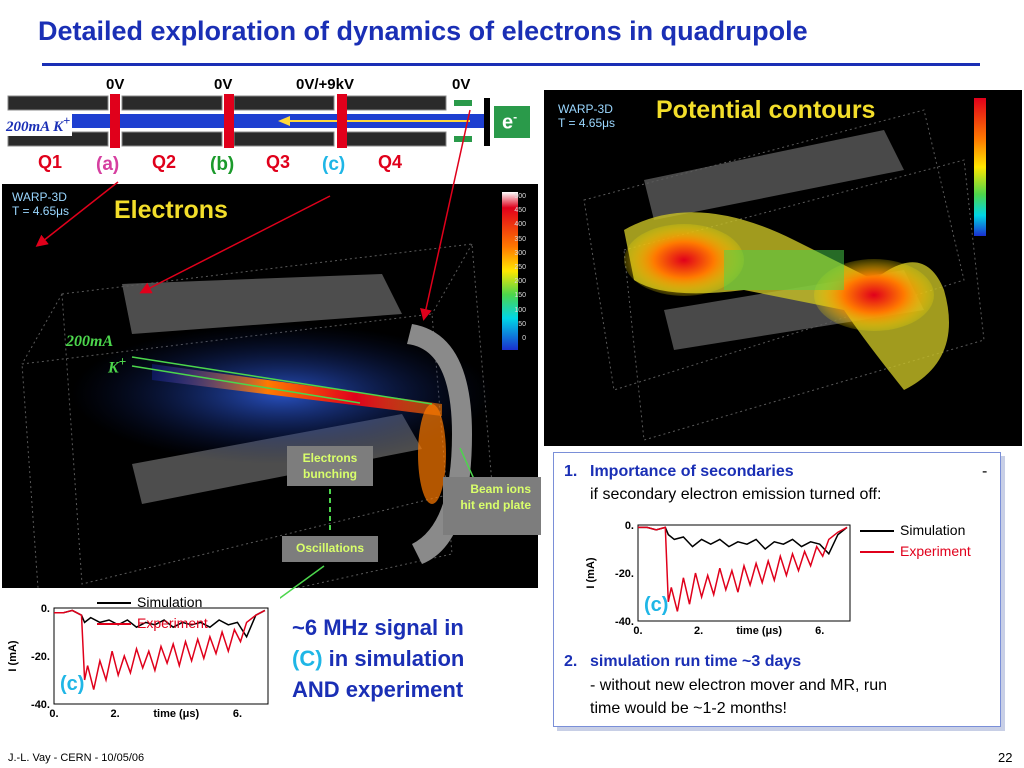  What do you see at coordinates (511, 64) in the screenshot?
I see `title-underline` at bounding box center [511, 64].